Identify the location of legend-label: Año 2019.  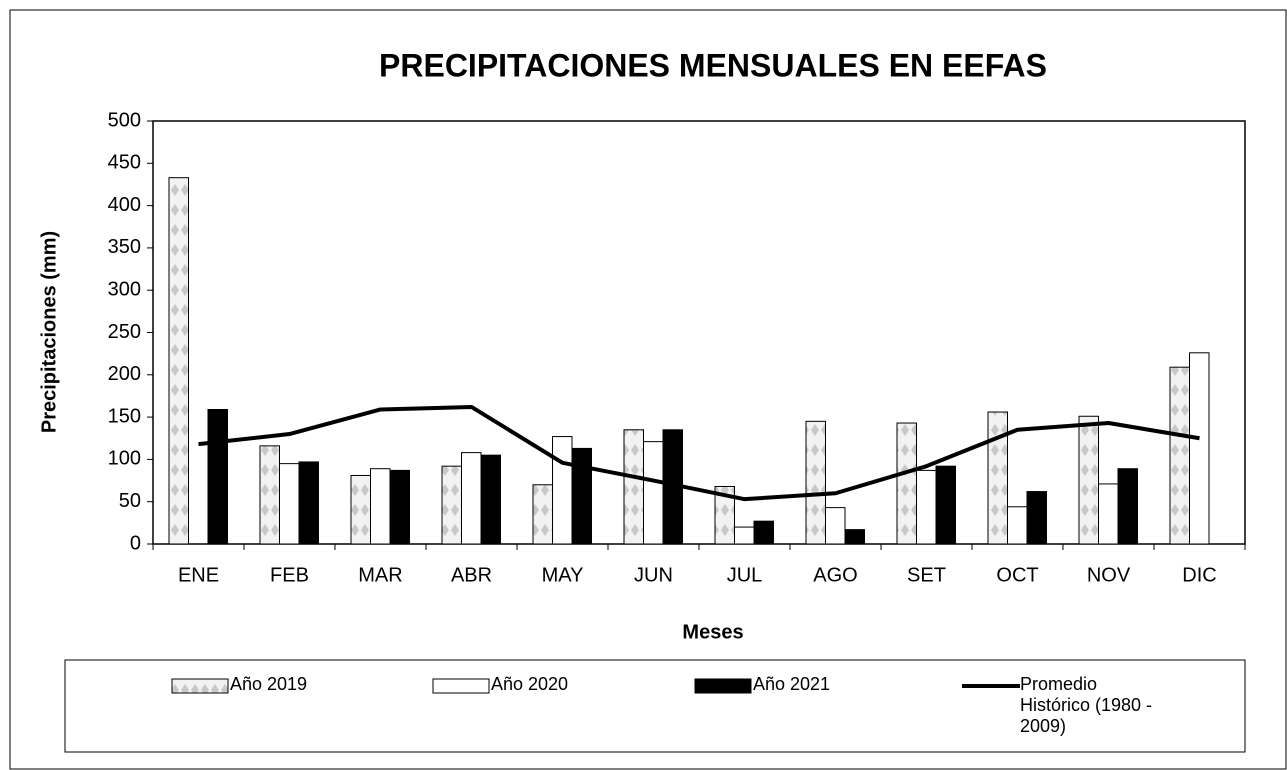
(269, 684).